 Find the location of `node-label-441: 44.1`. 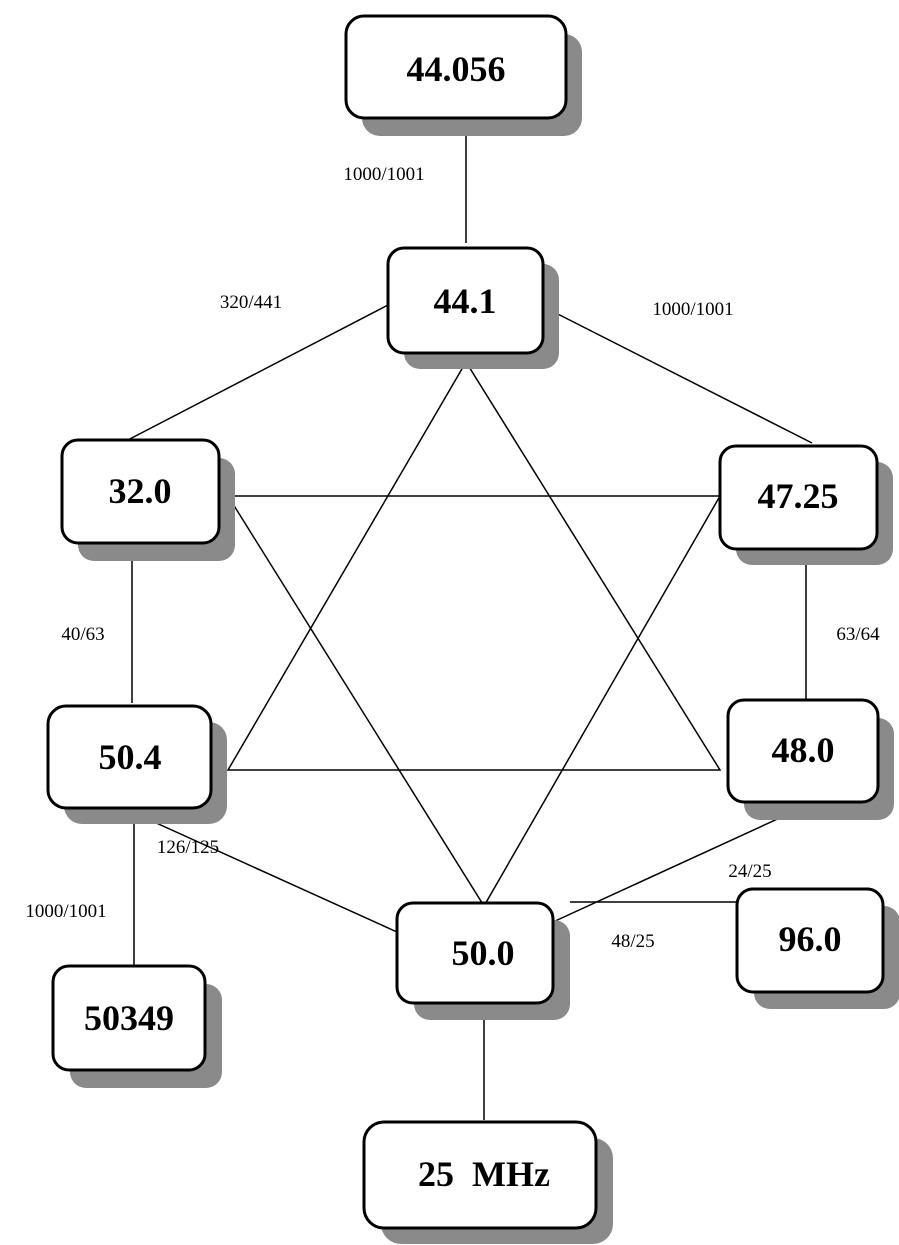

node-label-441: 44.1 is located at coordinates (465, 301).